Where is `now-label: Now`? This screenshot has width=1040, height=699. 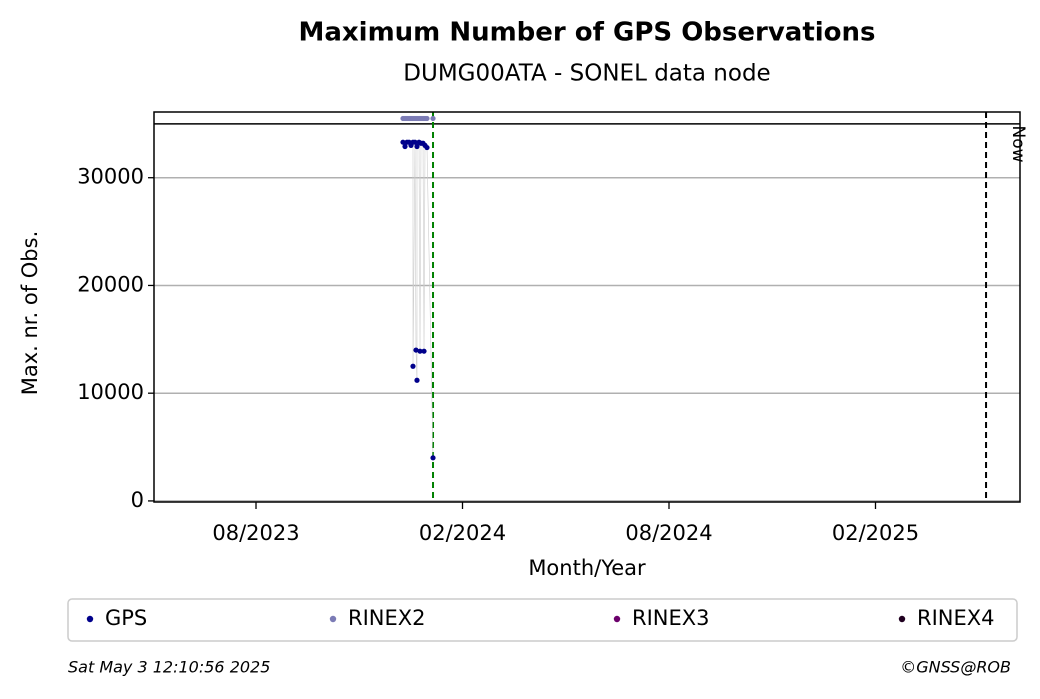
now-label: Now is located at coordinates (1018, 143).